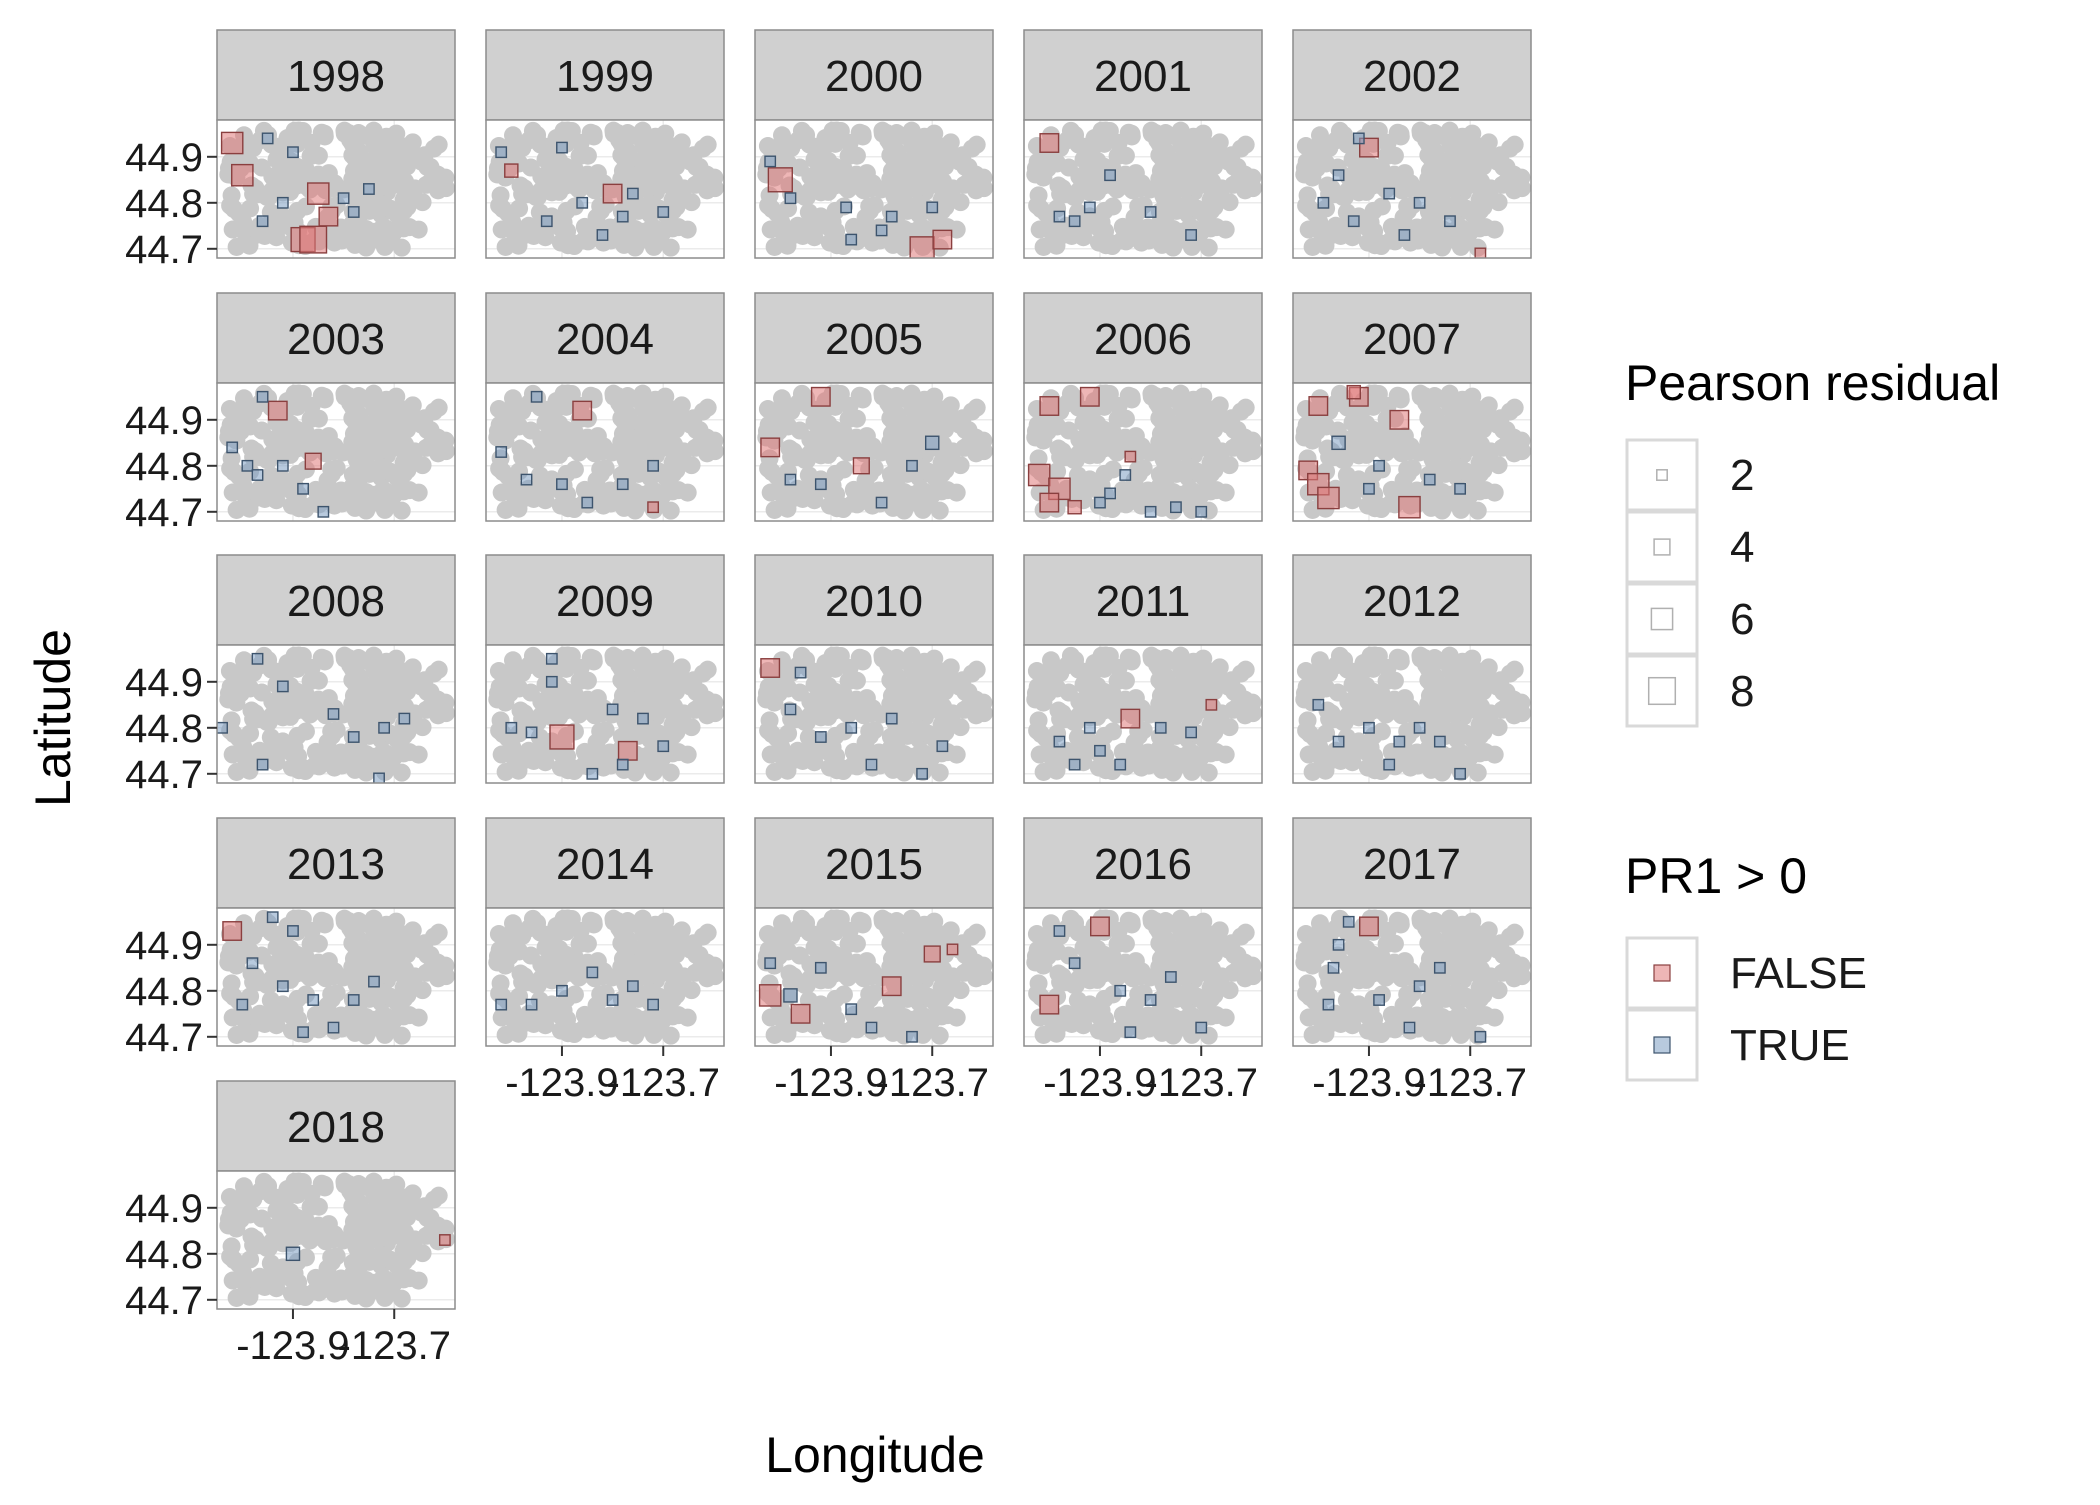 The image size is (2100, 1505). I want to click on y-tick-label: 44.8, so click(164, 729).